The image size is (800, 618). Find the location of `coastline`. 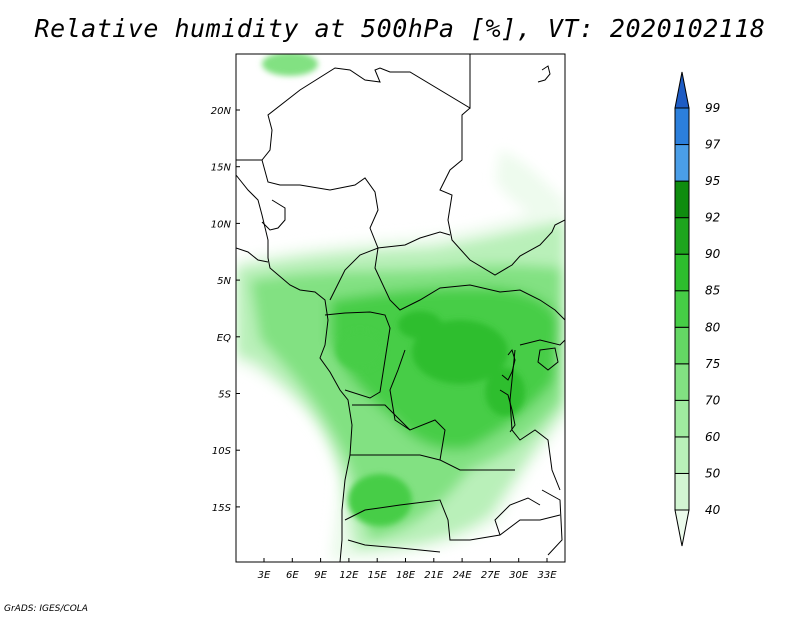

coastline is located at coordinates (294, 368).